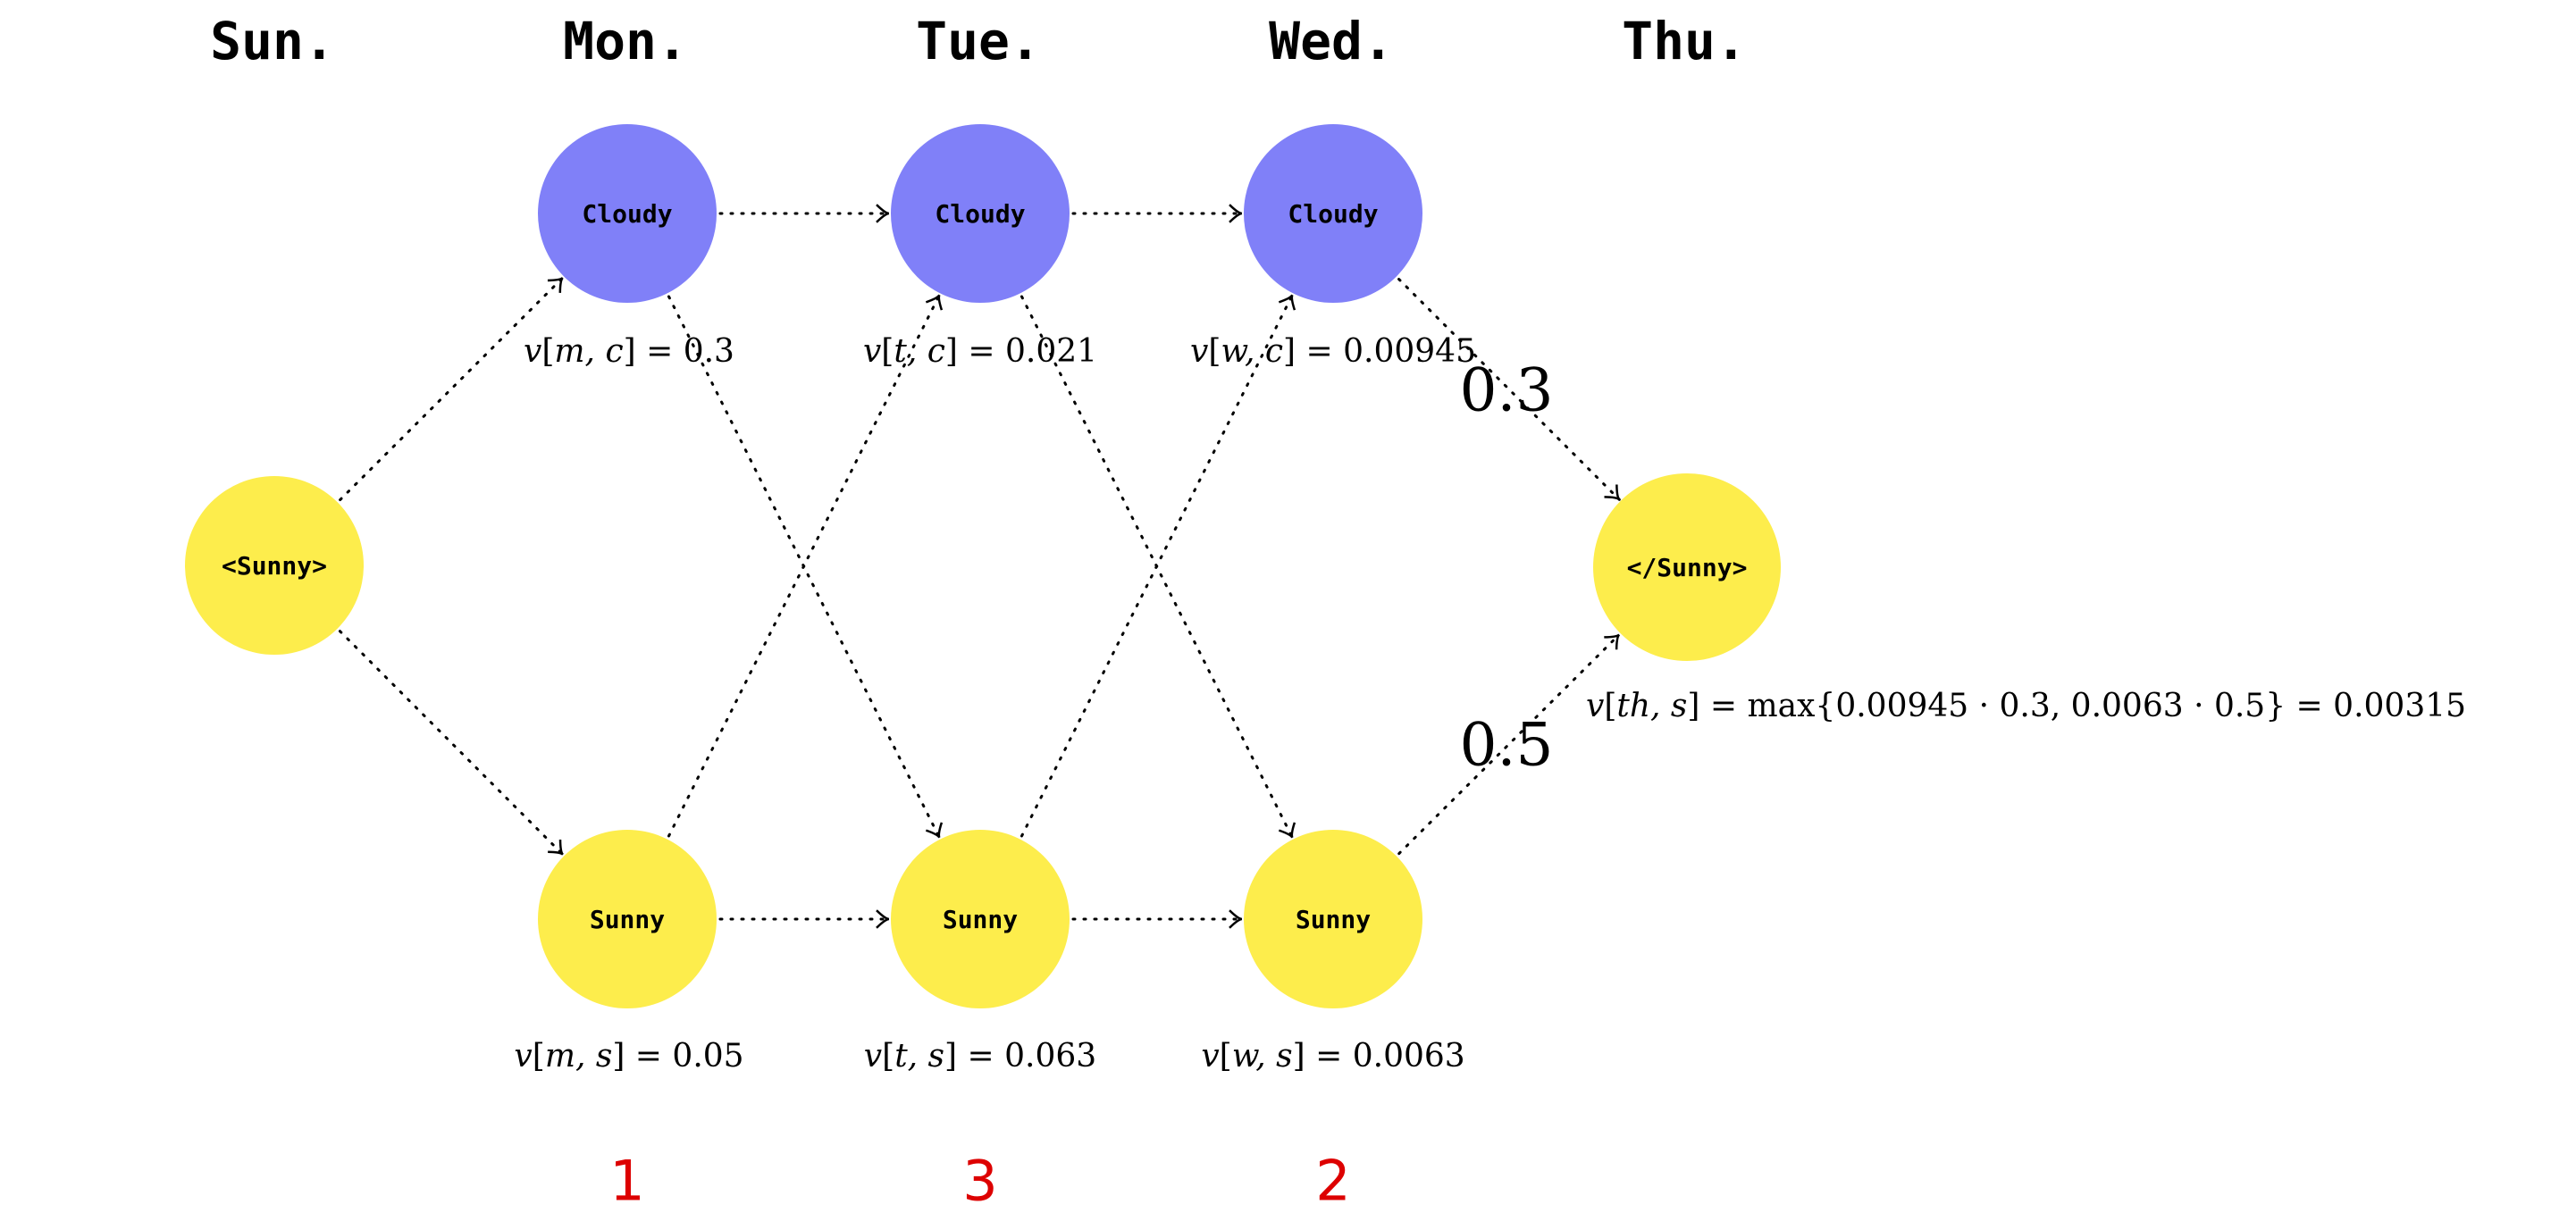 The width and height of the screenshot is (2576, 1221). Describe the element at coordinates (627, 213) in the screenshot. I see `node-mon-cloudy: Cloudy` at that location.